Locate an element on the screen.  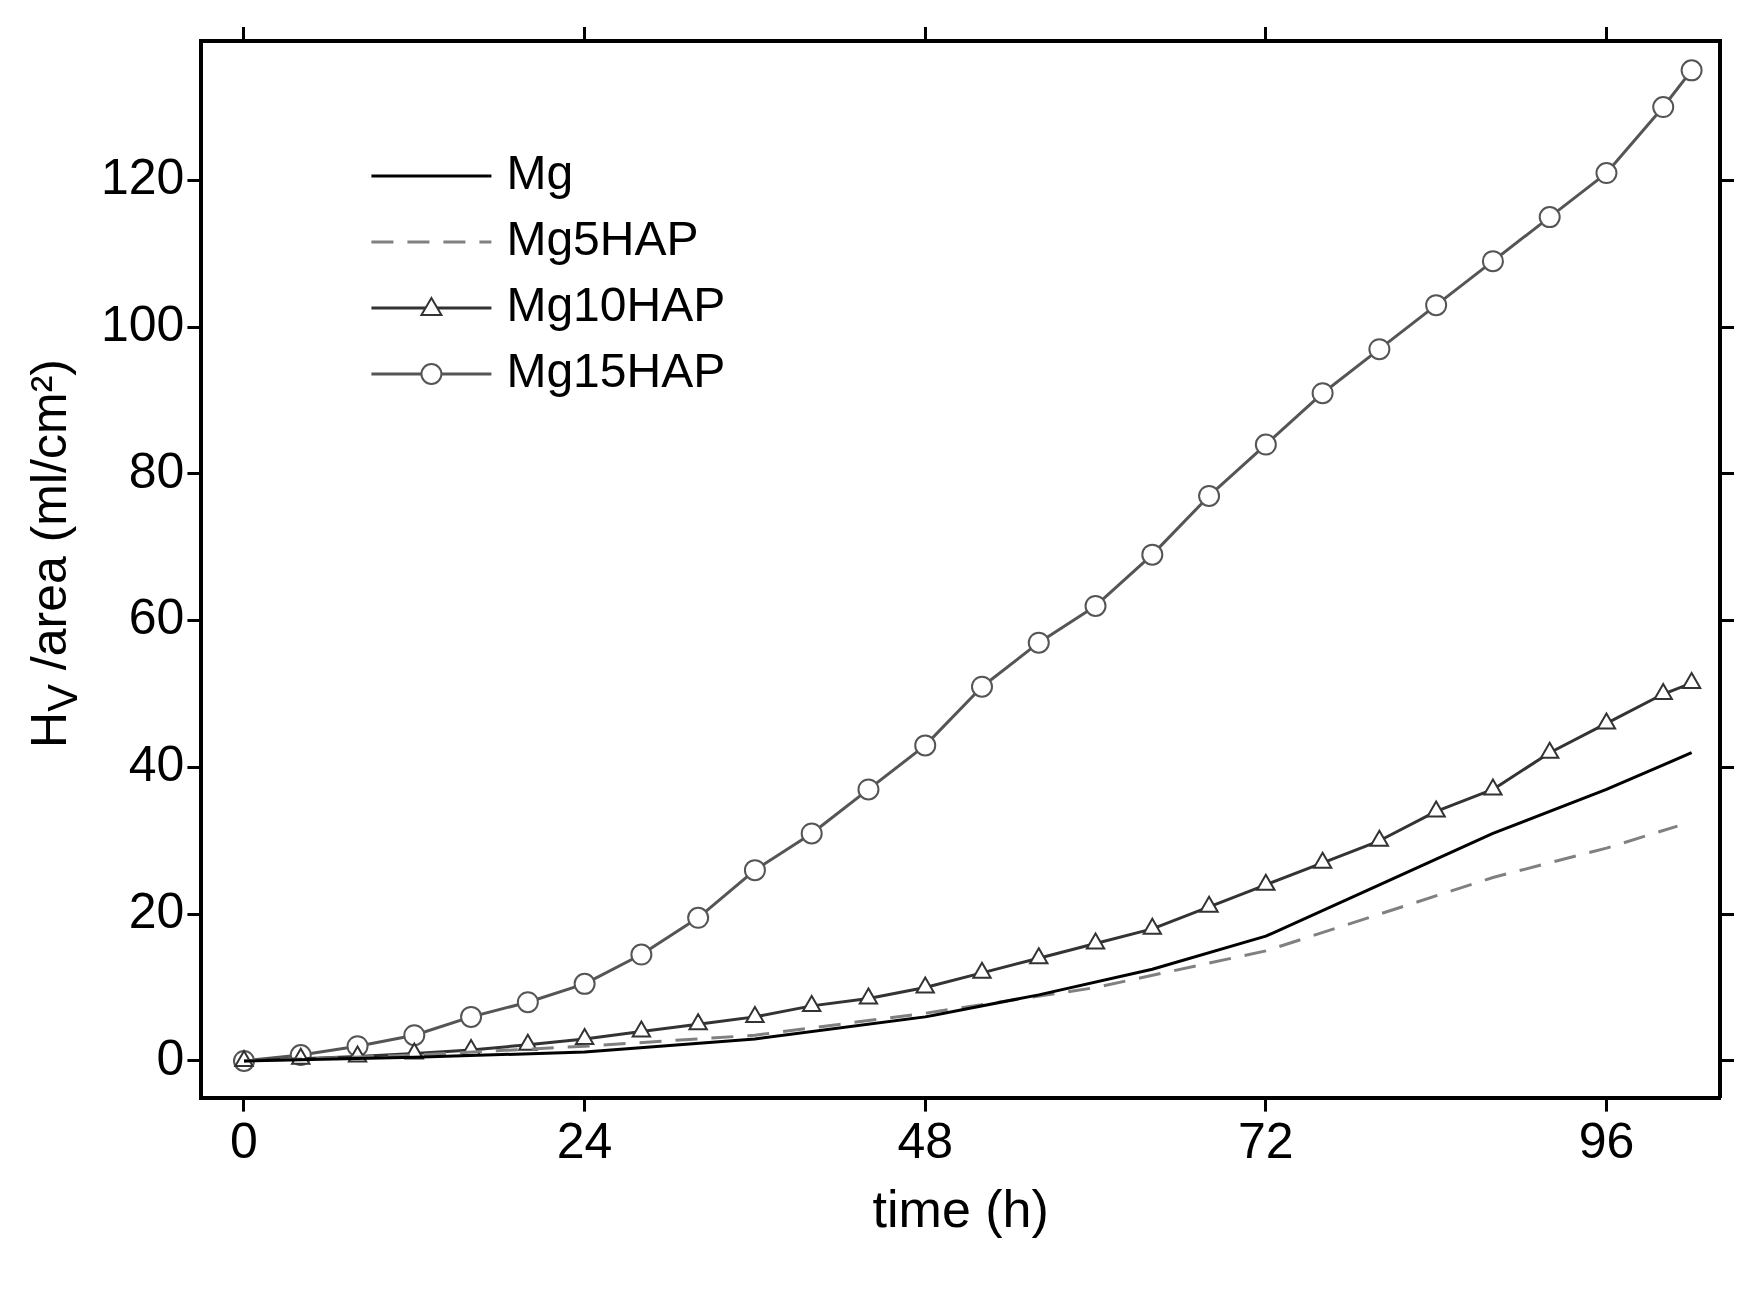
x-axis-title: time (h) is located at coordinates (960, 1209).